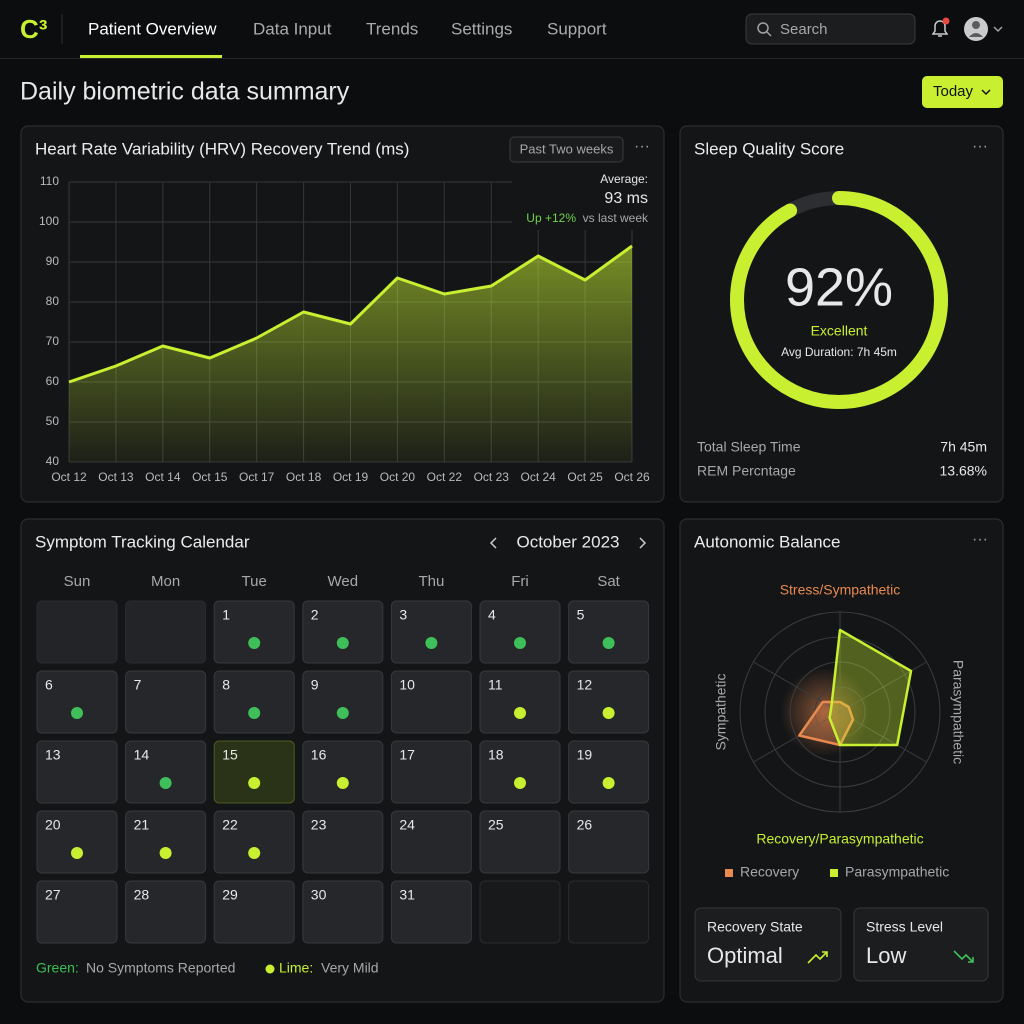 This screenshot has height=1024, width=1024. I want to click on day-number: 5, so click(581, 615).